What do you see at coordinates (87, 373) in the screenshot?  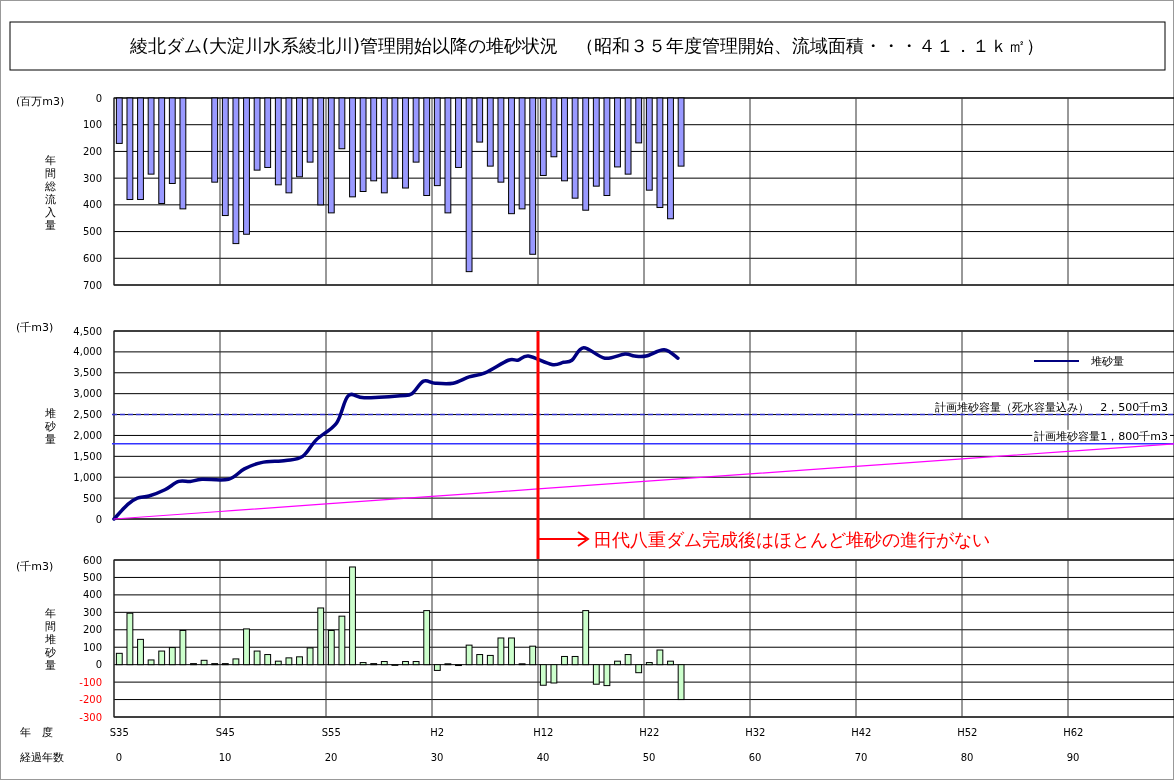 I see `y-tick-label: 3,500` at bounding box center [87, 373].